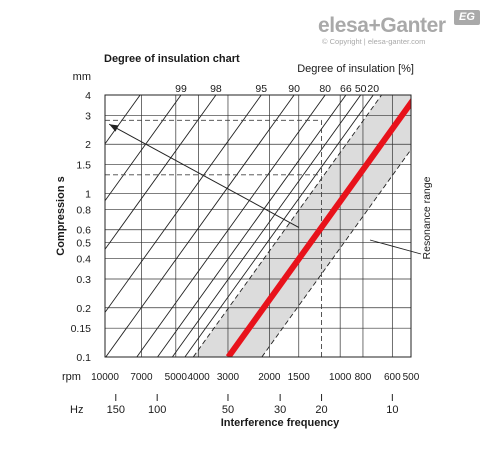  I want to click on rpm-tick-label: 4000, so click(198, 377).